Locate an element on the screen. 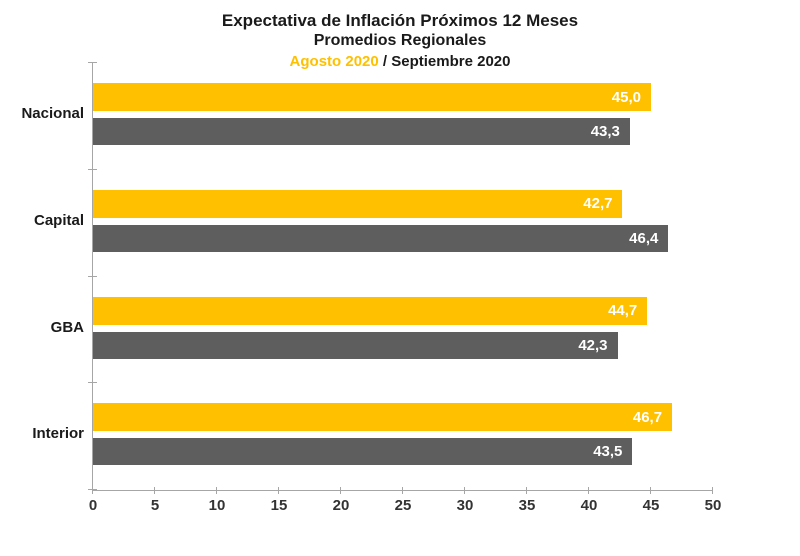  x-axis-tick-label: 0 is located at coordinates (93, 505).